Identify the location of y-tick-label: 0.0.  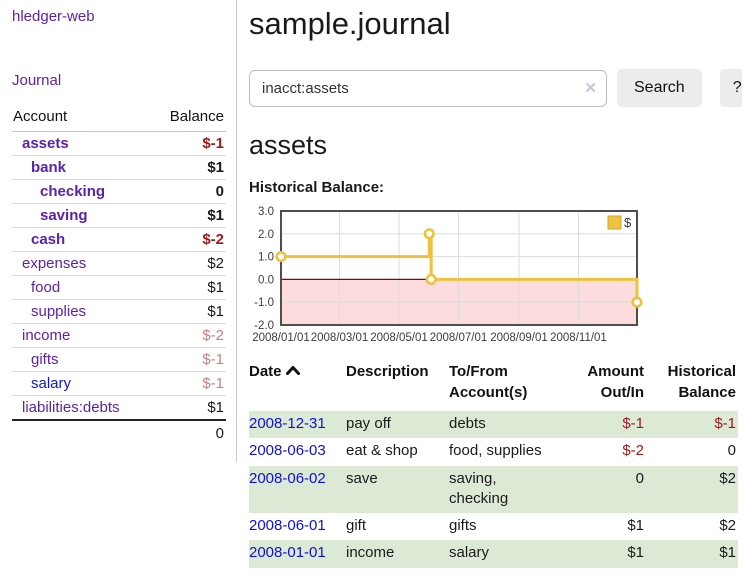
(266, 280).